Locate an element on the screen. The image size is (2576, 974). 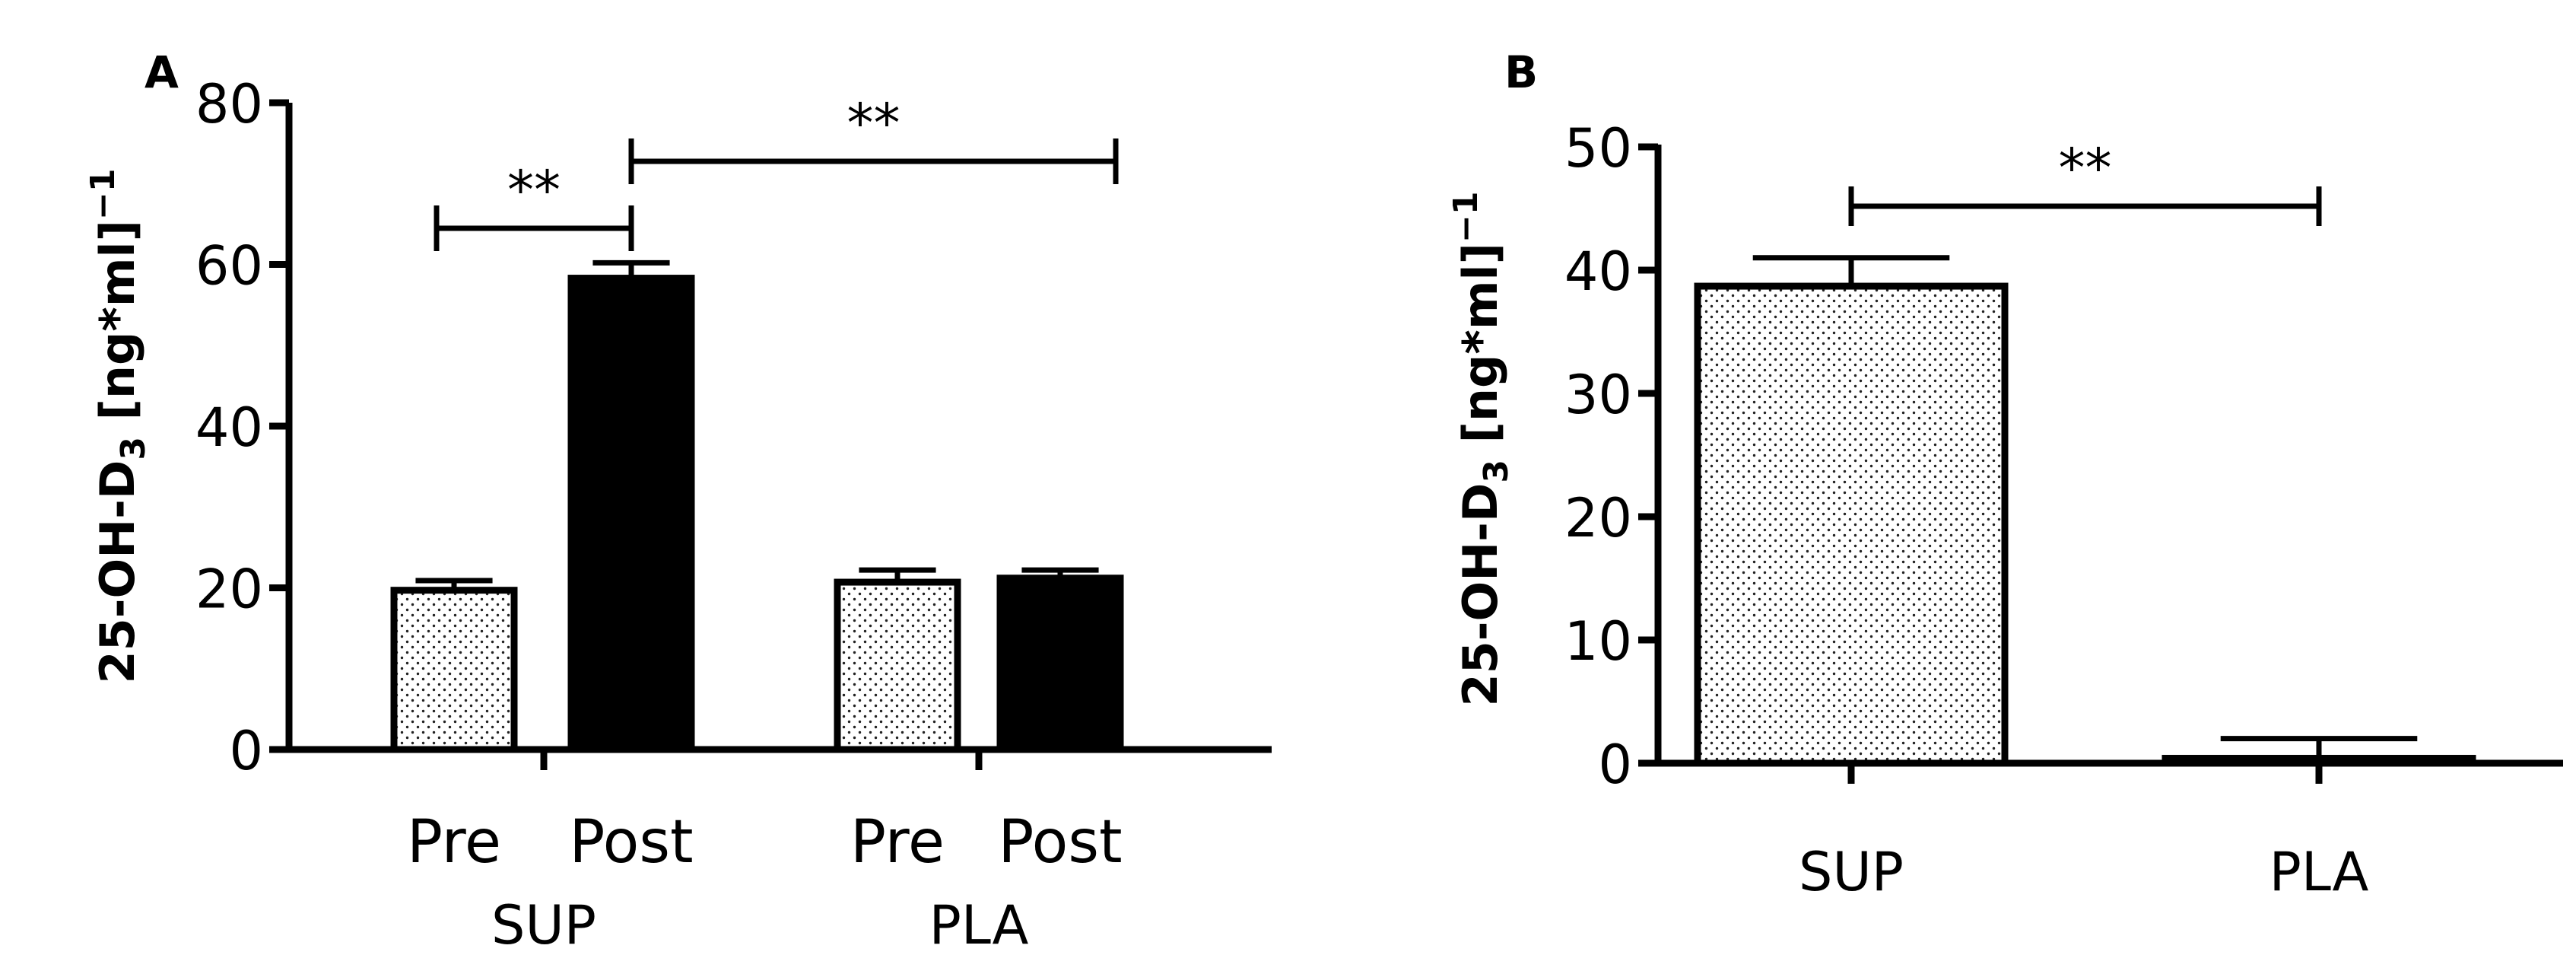
panel-b-label: B is located at coordinates (1521, 72).